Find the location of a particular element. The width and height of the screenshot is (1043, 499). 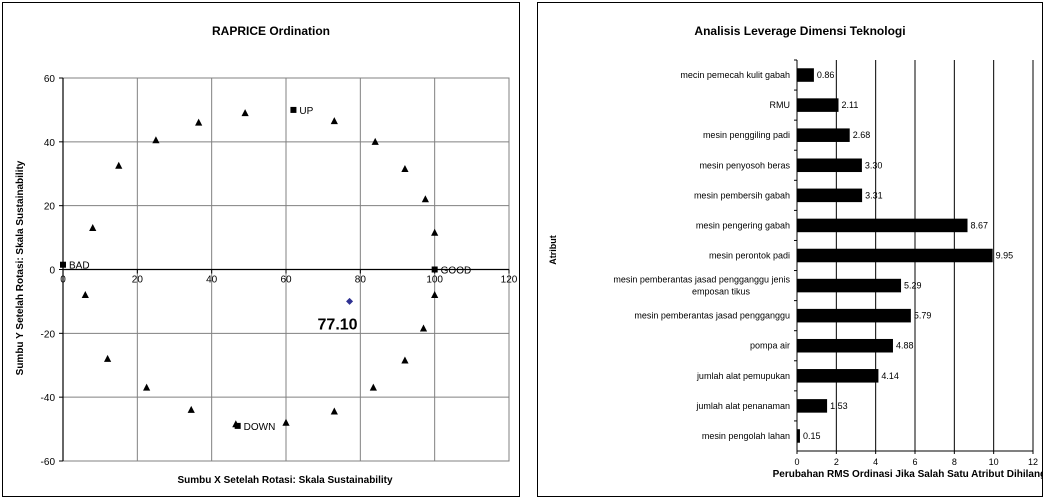

x-tick-label: 120 is located at coordinates (509, 280).